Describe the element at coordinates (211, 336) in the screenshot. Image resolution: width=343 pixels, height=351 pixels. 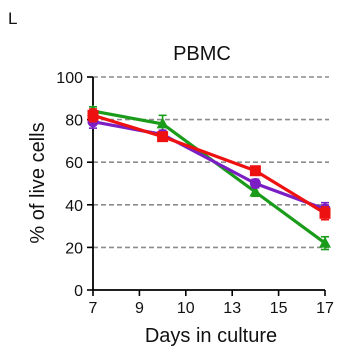
I see `x-axis-label: Days in culture` at that location.